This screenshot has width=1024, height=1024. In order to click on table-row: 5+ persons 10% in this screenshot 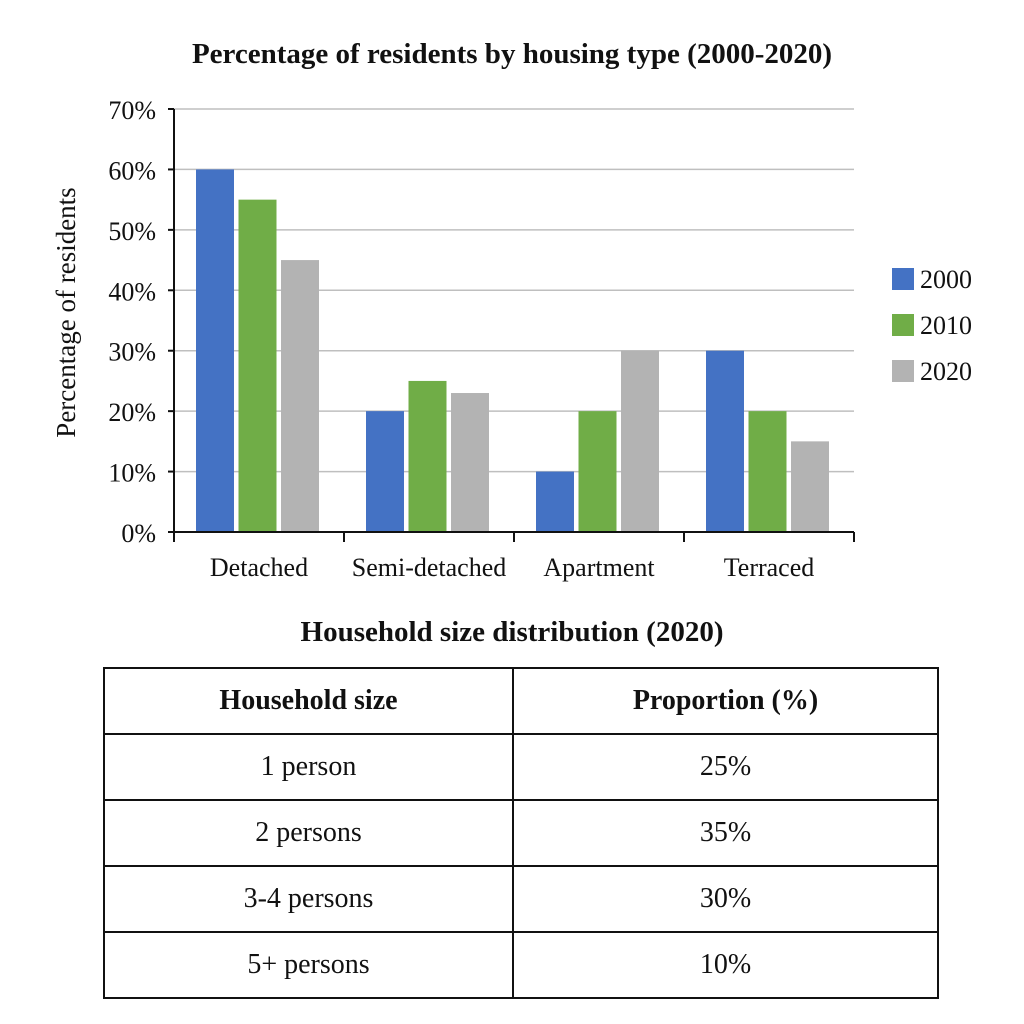, I will do `click(521, 965)`.